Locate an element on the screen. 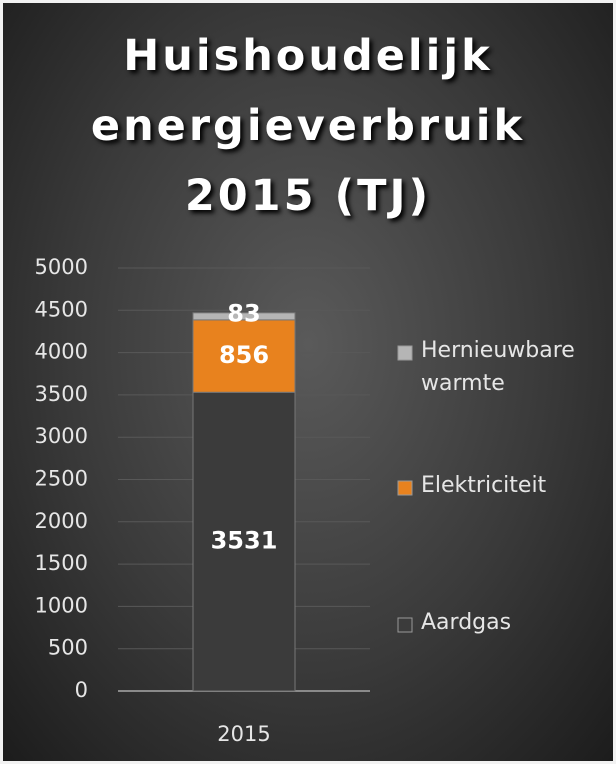 The image size is (616, 764). data-label: 856 is located at coordinates (244, 355).